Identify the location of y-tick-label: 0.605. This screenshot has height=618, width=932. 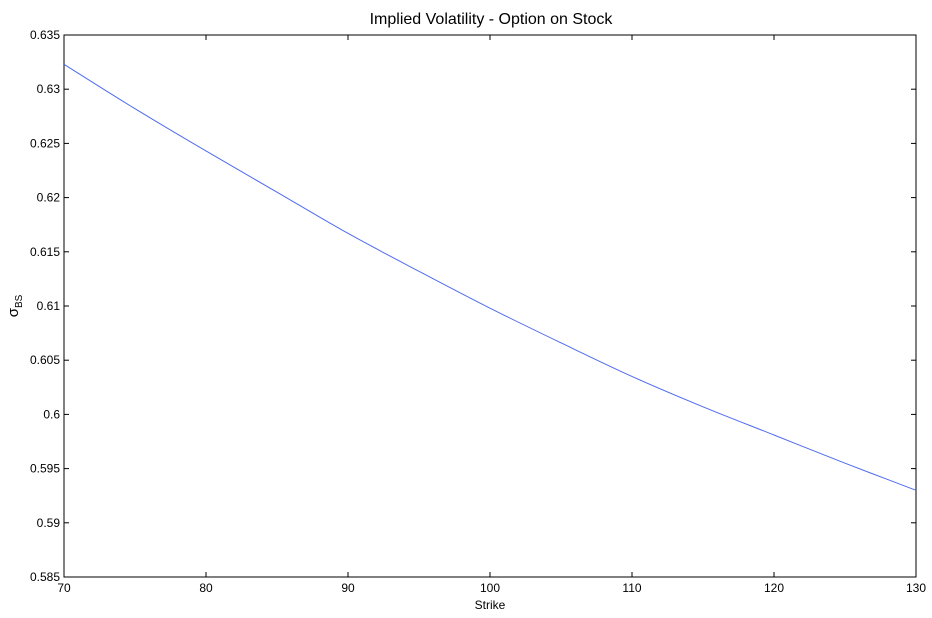
(45, 360).